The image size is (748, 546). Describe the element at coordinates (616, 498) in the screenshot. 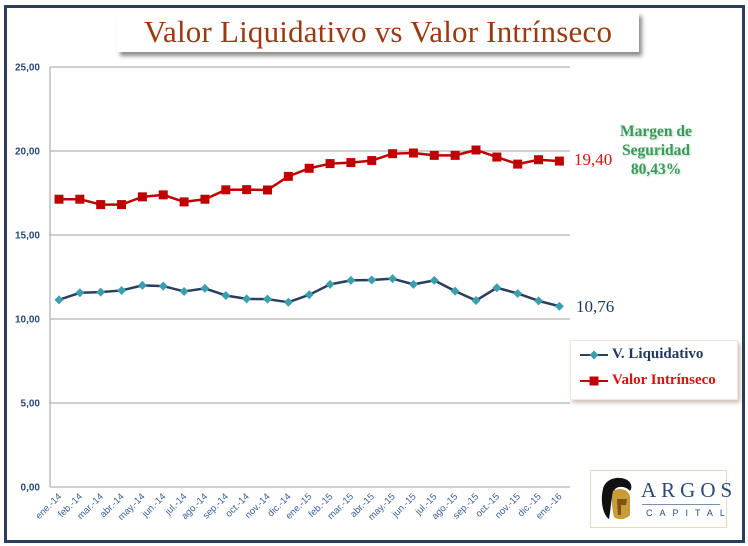

I see `spartan-helmet-icon` at that location.